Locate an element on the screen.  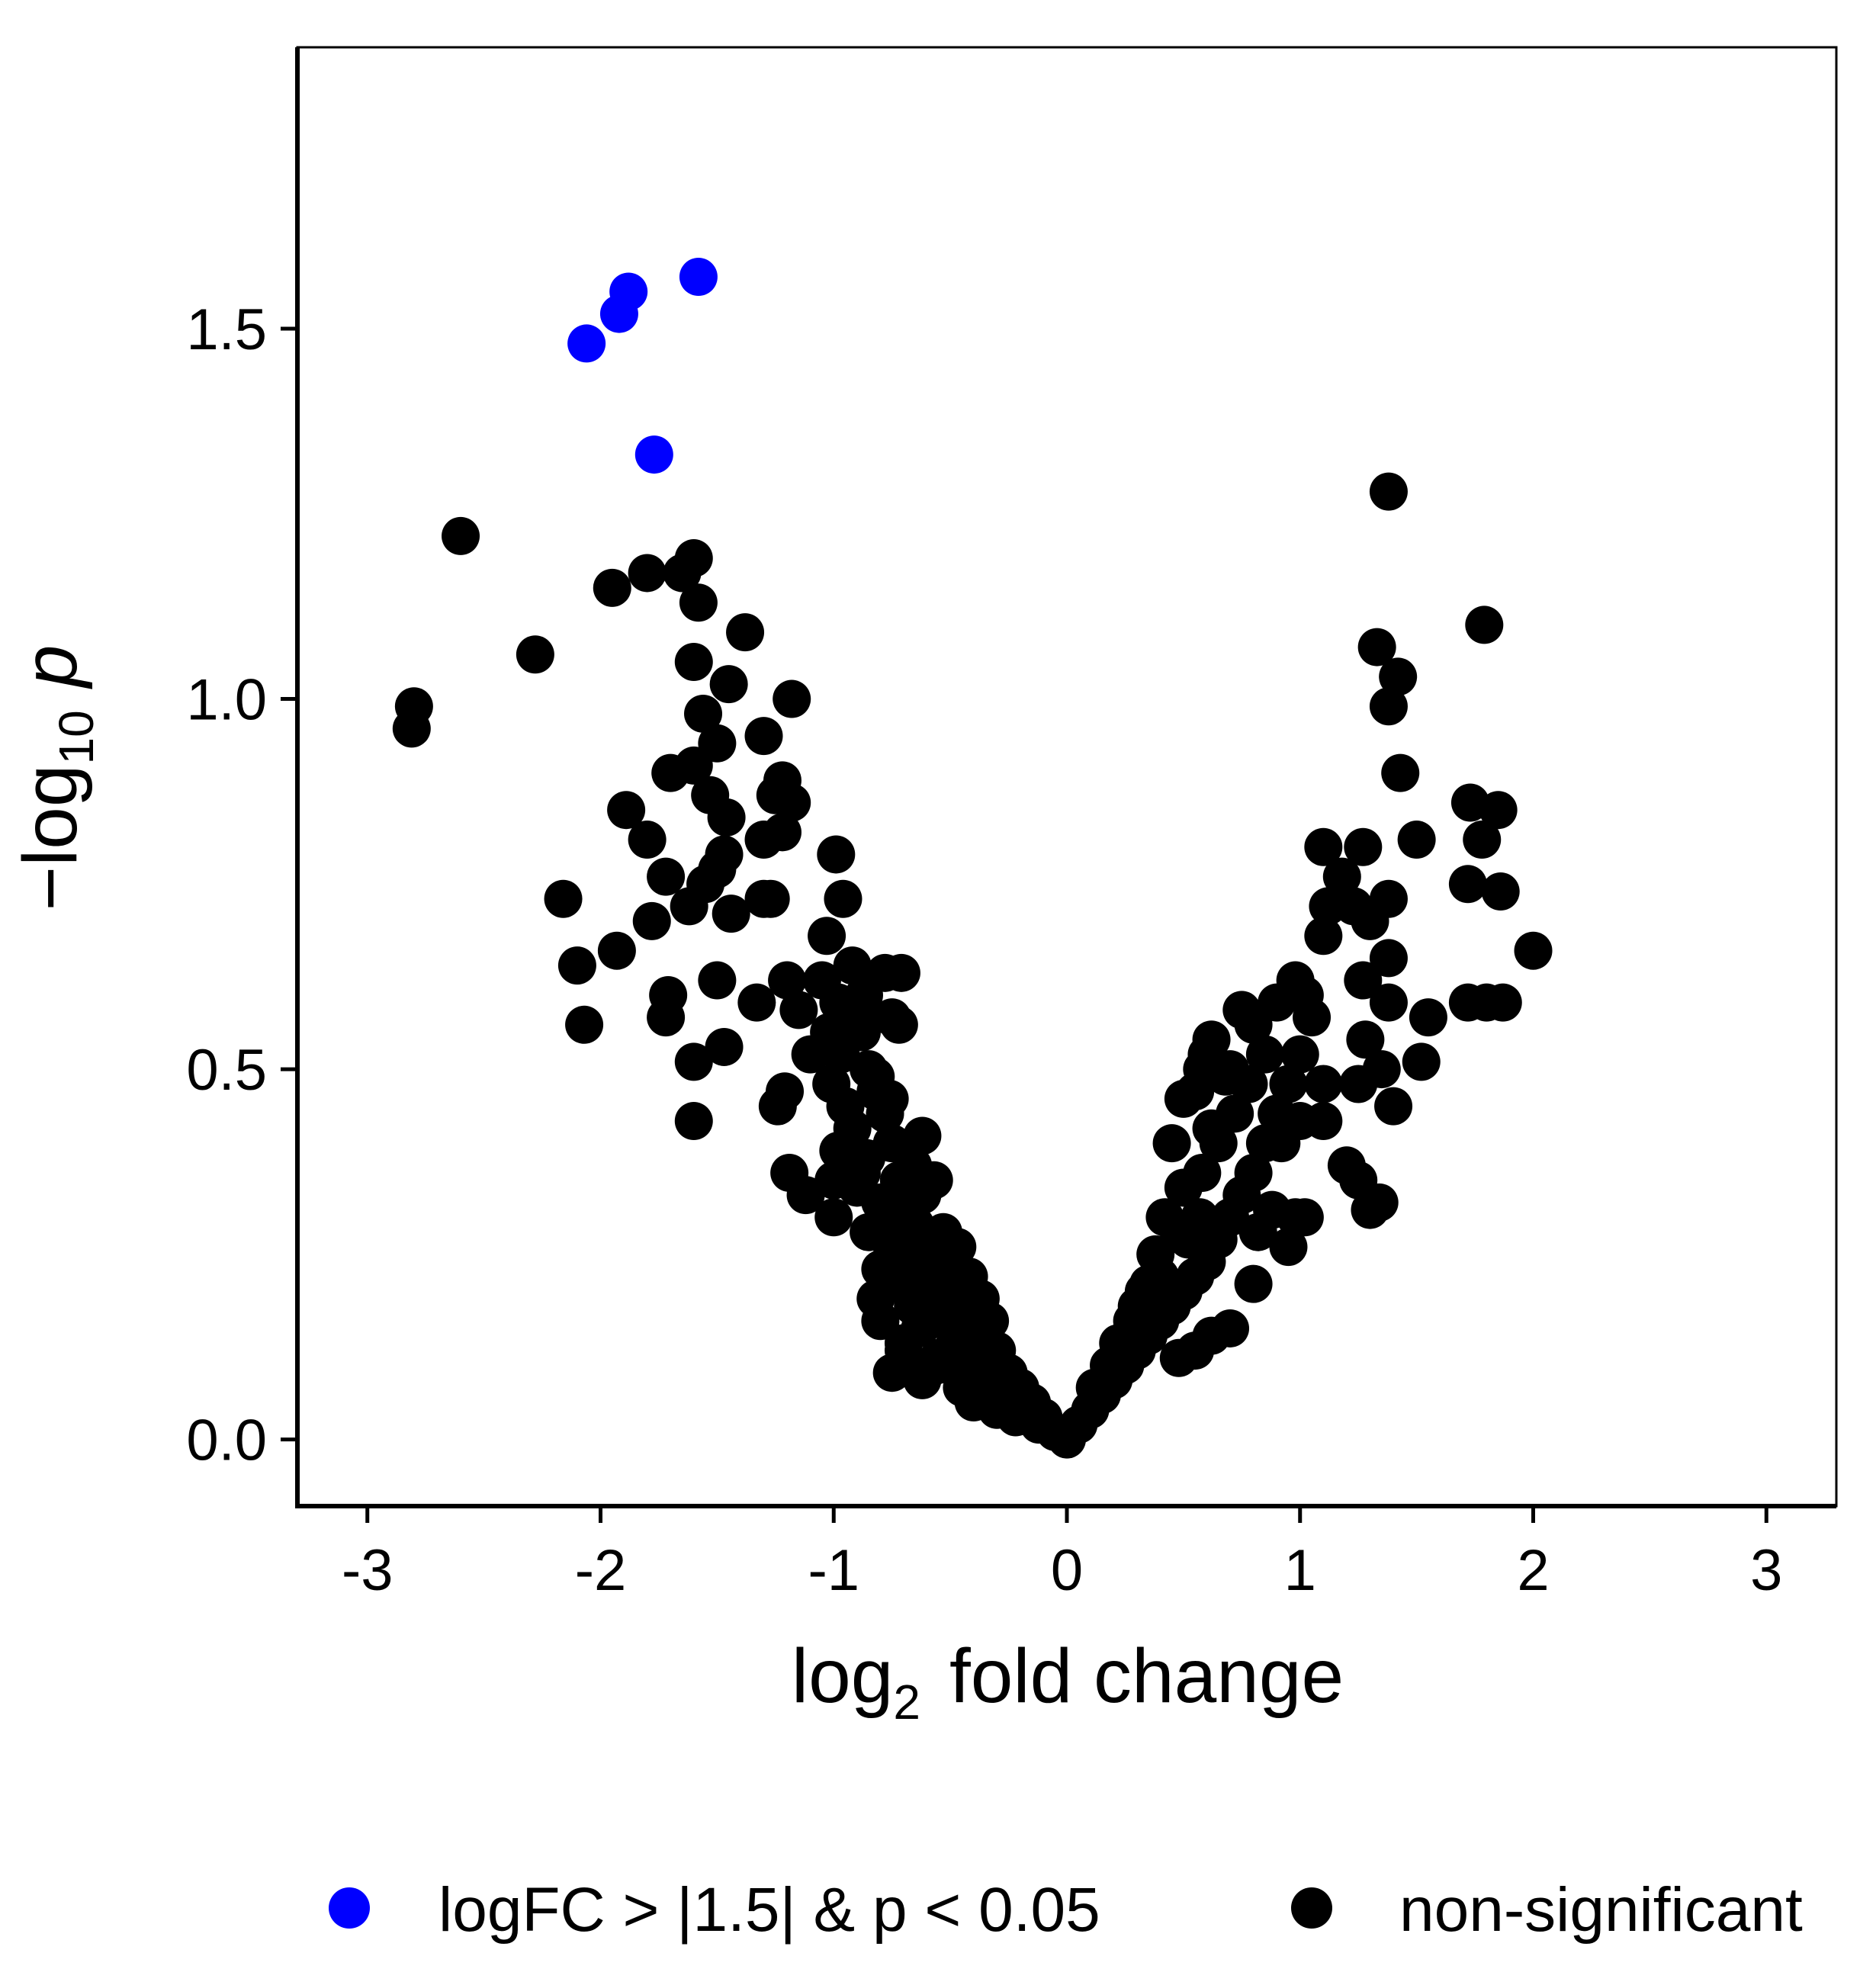
x-tick-label: -2 is located at coordinates (601, 1570).